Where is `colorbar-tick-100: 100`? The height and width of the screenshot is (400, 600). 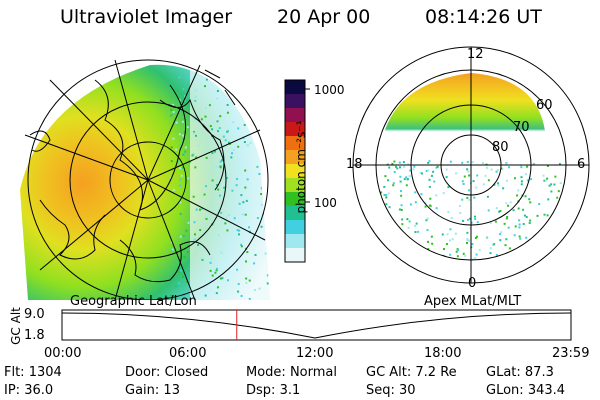 colorbar-tick-100: 100 is located at coordinates (325, 203).